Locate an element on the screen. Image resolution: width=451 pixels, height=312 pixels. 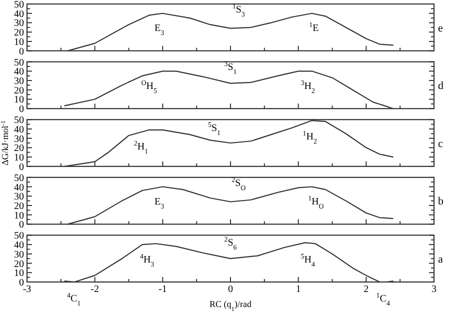
text: a is located at coordinates (440, 259).